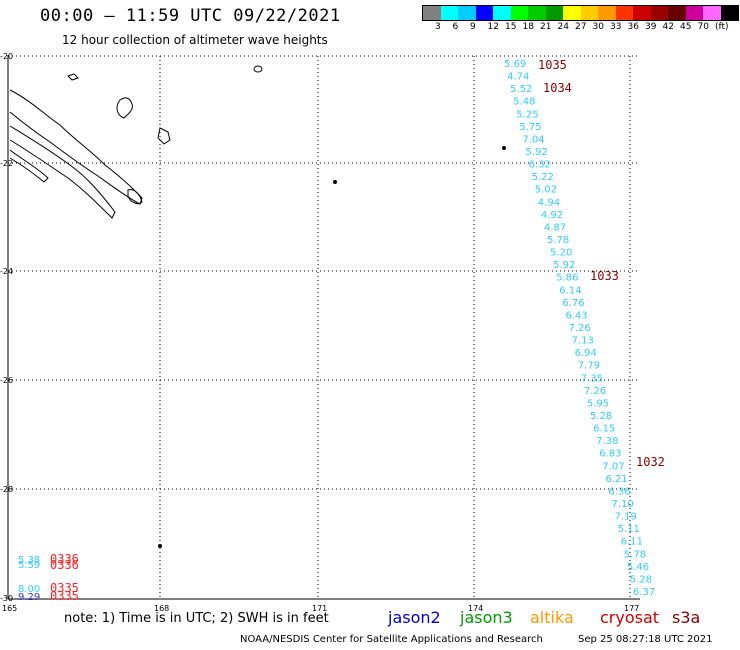  I want to click on y-tick-label: -30, so click(6, 598).